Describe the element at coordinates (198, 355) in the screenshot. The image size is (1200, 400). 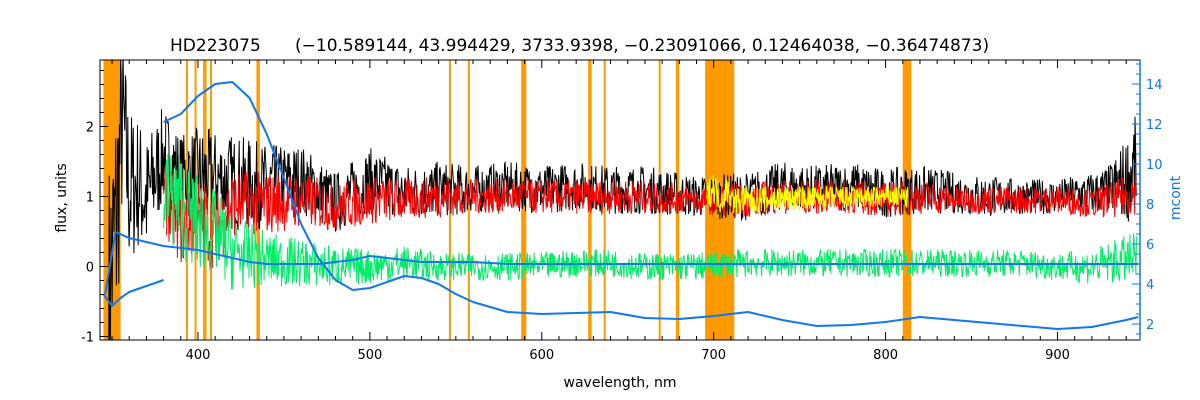
I see `x-tick-label-400: 400` at that location.